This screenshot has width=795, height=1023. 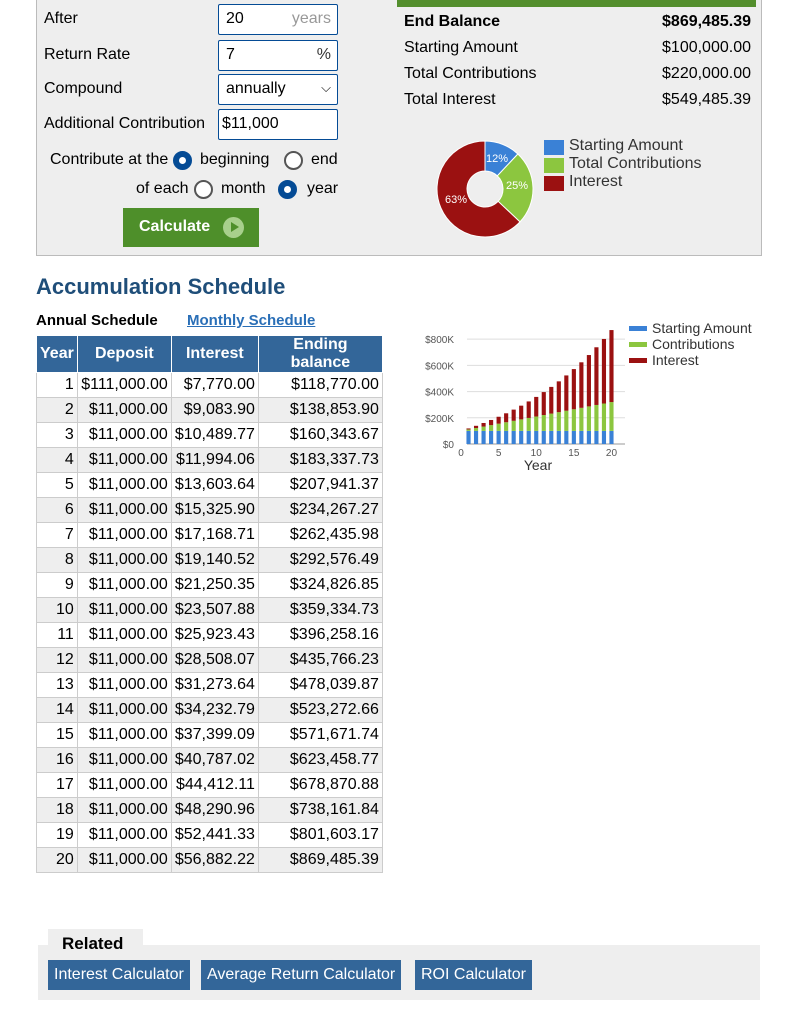 What do you see at coordinates (214, 685) in the screenshot?
I see `table-cell: $31,273.64` at bounding box center [214, 685].